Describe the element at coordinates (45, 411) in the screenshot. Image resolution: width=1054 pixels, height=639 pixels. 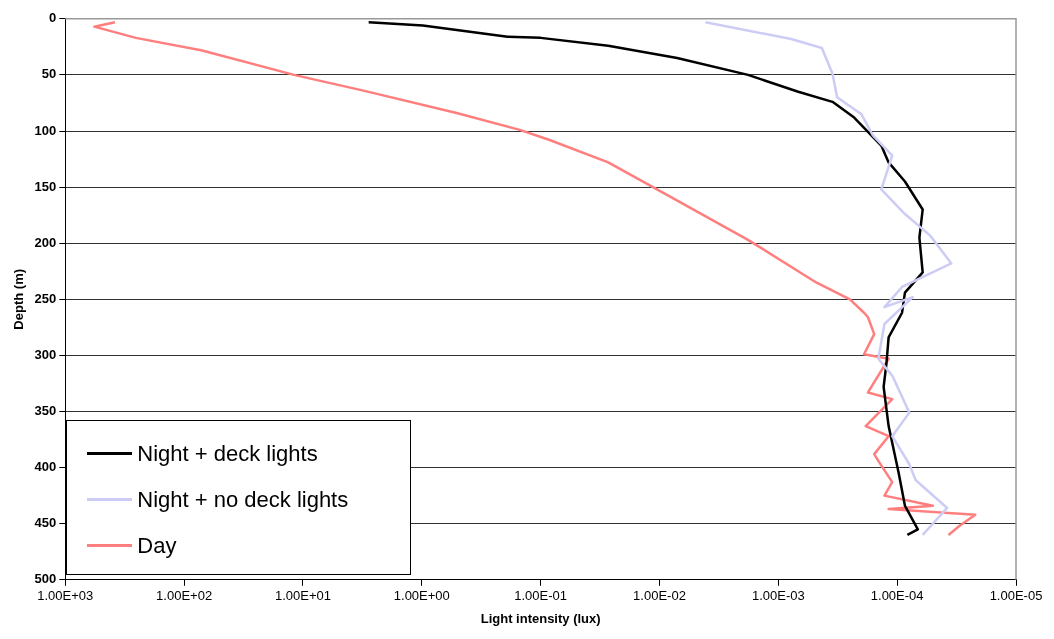
I see `y-tick-label: 350` at that location.